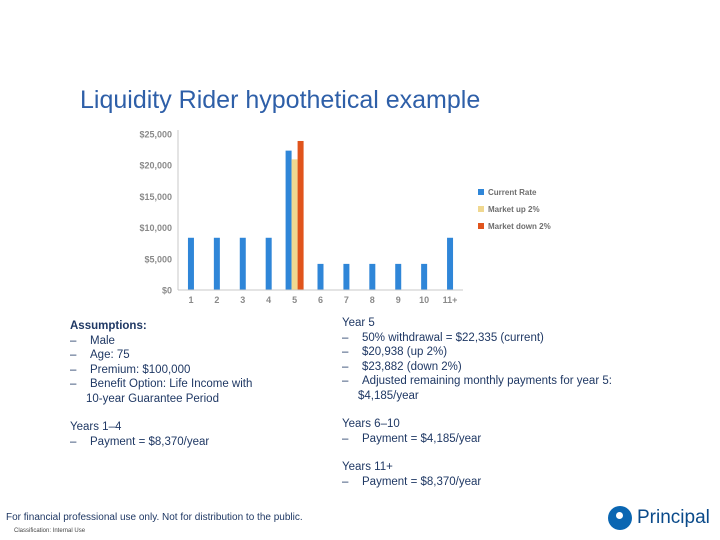  What do you see at coordinates (472, 482) in the screenshot?
I see `years-11-item: Payment = $8,370/year` at bounding box center [472, 482].